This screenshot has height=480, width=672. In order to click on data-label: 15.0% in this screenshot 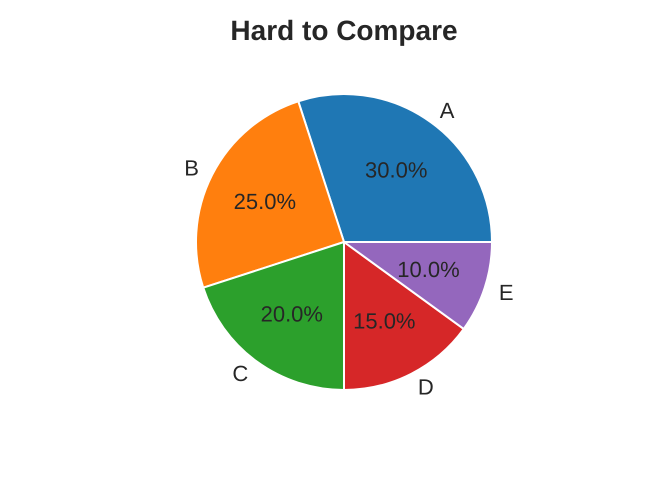, I will do `click(384, 321)`.